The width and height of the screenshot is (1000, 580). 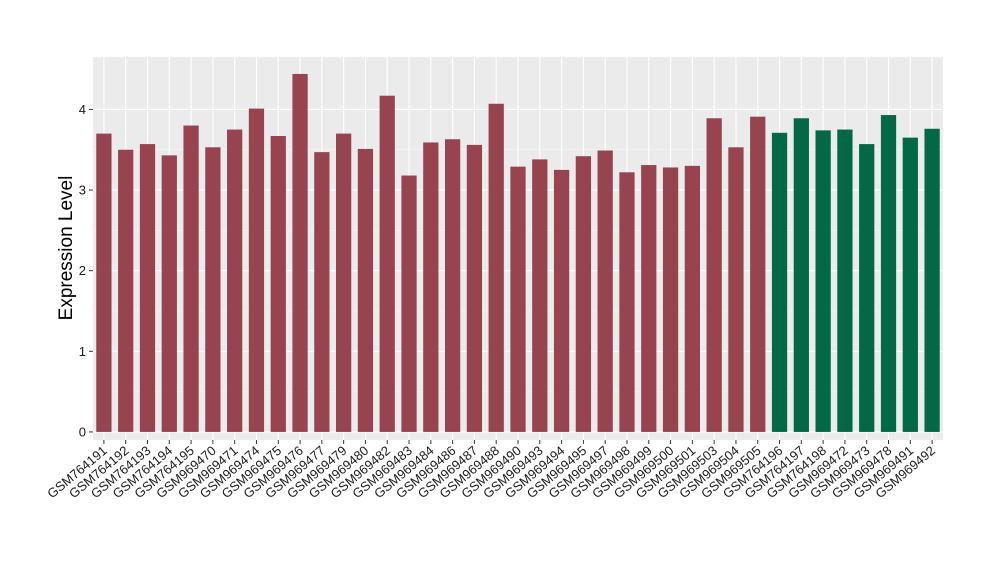 I want to click on y-axis: 0 1 2 3 4, so click(x=86, y=270).